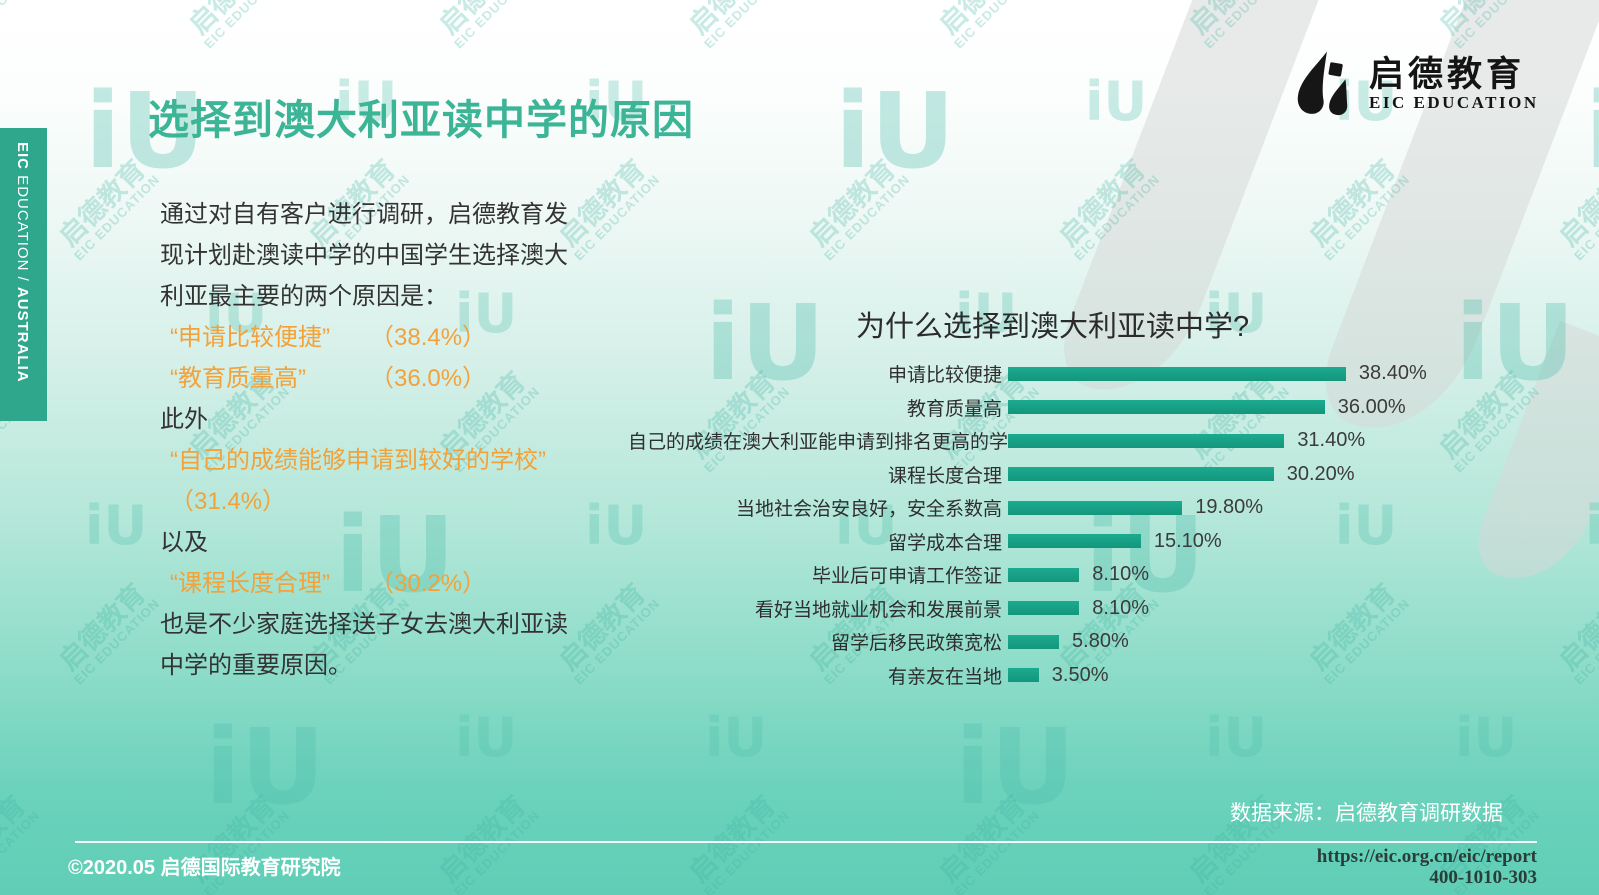  I want to click on paragraph-line: “课程长度合理” （30.2%）, so click(328, 583).